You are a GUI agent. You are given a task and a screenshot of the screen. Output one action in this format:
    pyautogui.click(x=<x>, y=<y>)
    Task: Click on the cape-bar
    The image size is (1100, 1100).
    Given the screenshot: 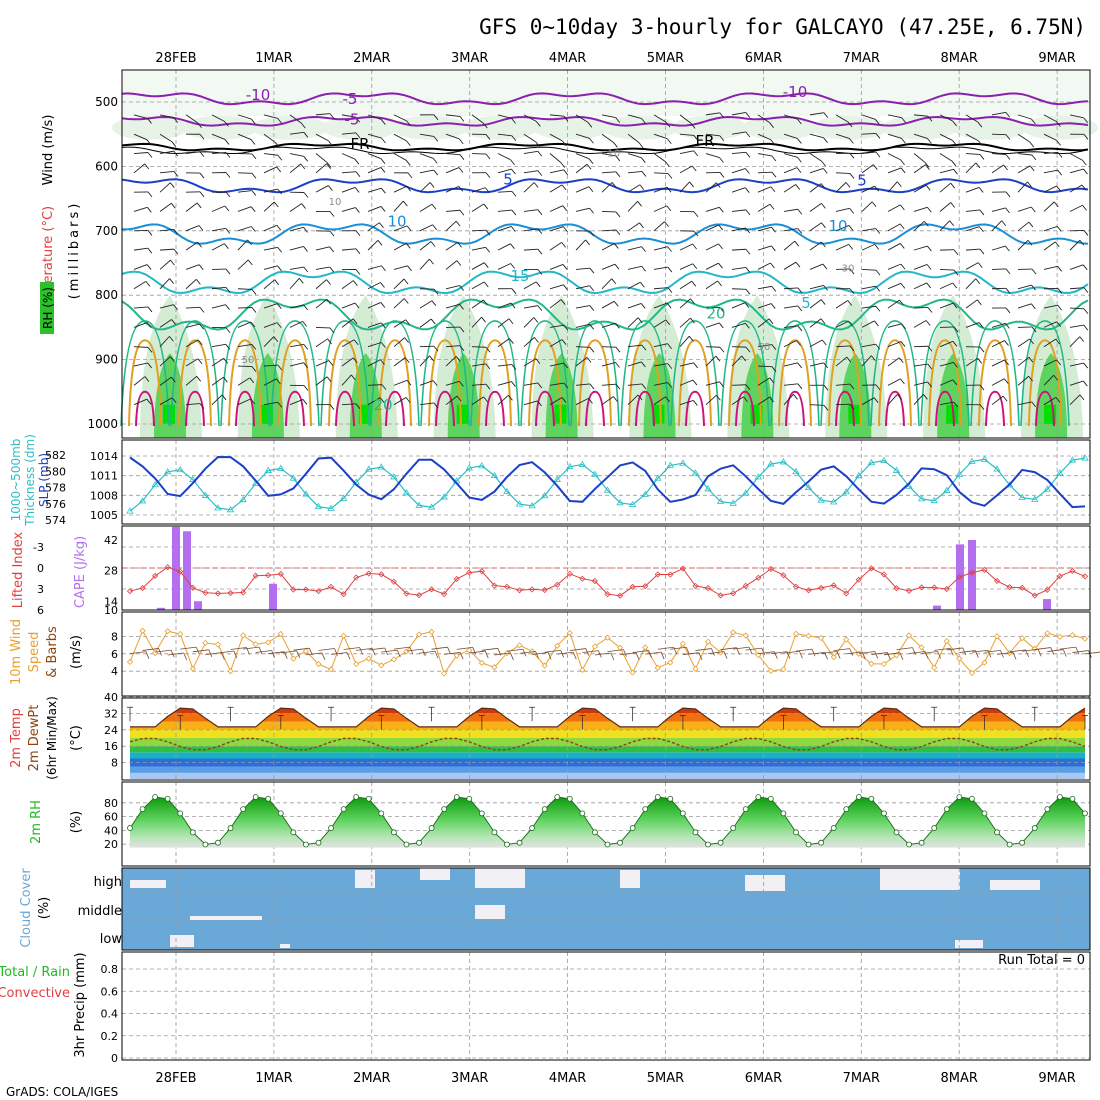 What is the action you would take?
    pyautogui.click(x=161, y=608)
    